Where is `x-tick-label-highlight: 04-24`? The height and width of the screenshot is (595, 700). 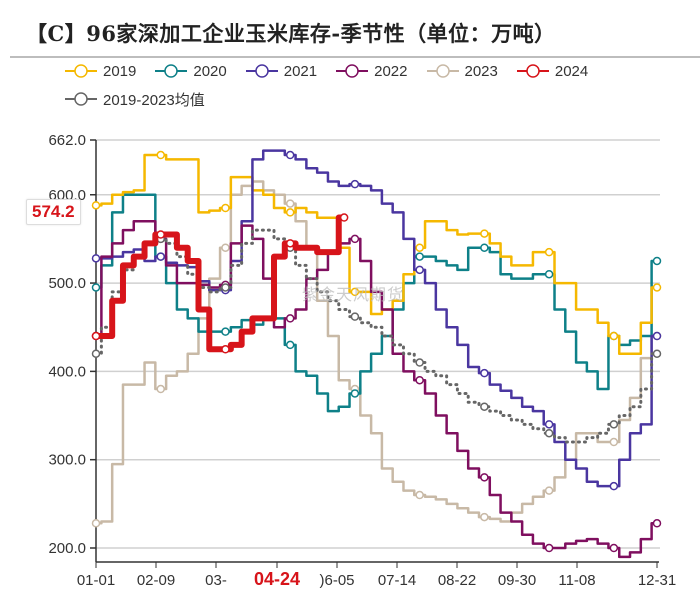 x-tick-label-highlight: 04-24 is located at coordinates (277, 579).